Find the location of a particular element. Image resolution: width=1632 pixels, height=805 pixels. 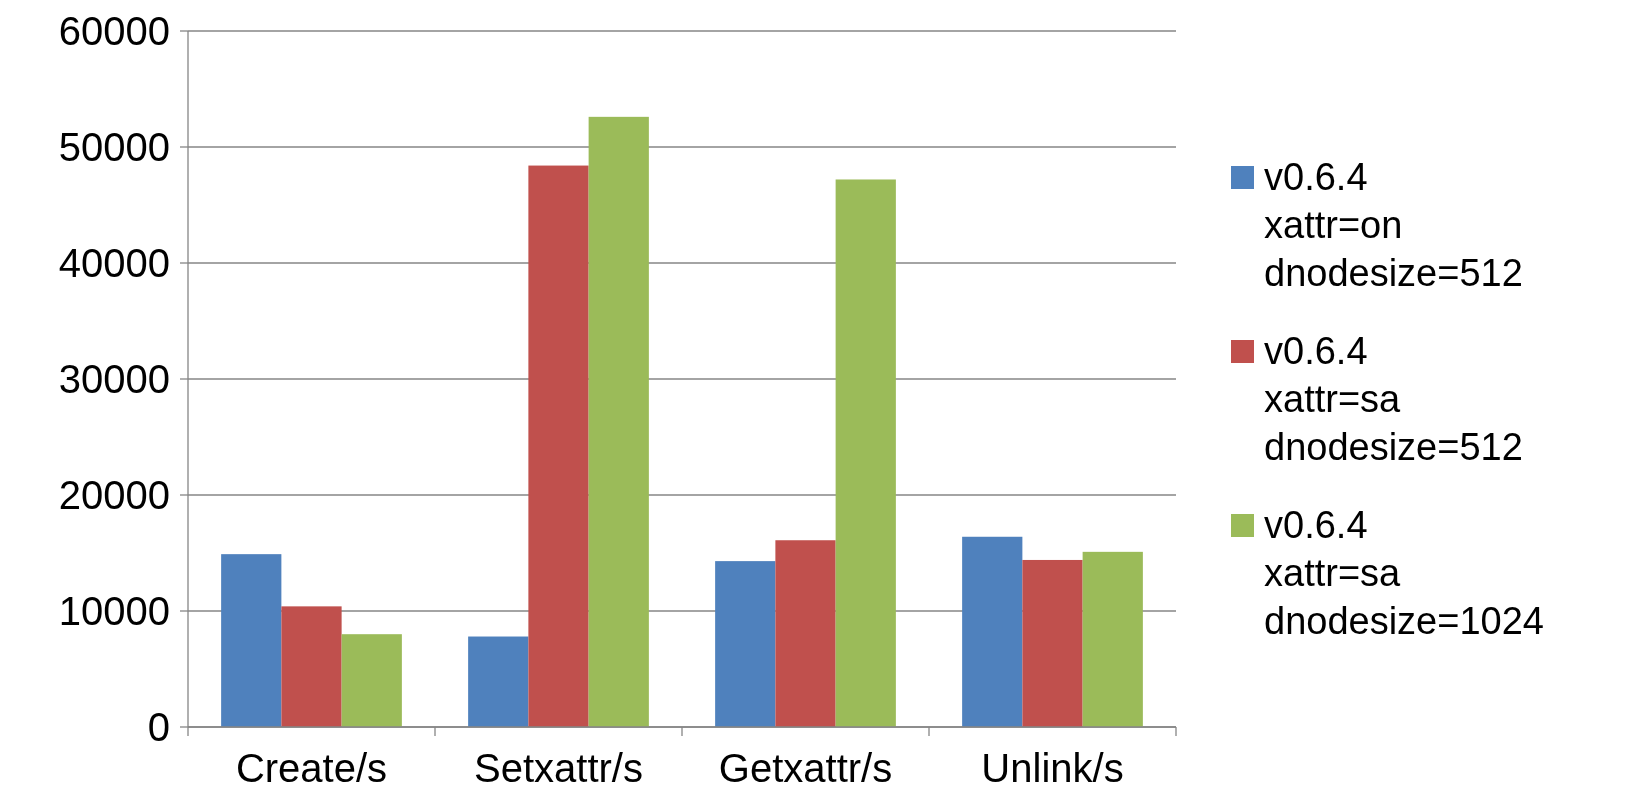

y-tick-label: 0 is located at coordinates (158, 727).